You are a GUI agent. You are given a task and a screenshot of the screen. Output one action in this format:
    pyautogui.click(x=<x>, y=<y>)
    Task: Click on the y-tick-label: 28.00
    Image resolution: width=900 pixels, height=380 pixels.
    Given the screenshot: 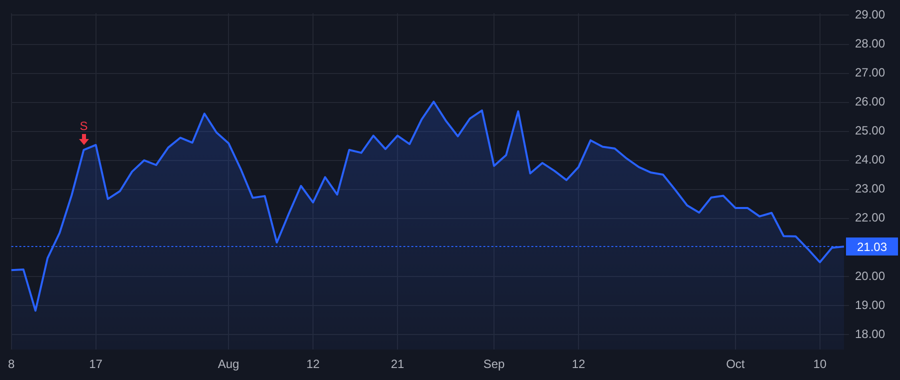 What is the action you would take?
    pyautogui.click(x=870, y=43)
    